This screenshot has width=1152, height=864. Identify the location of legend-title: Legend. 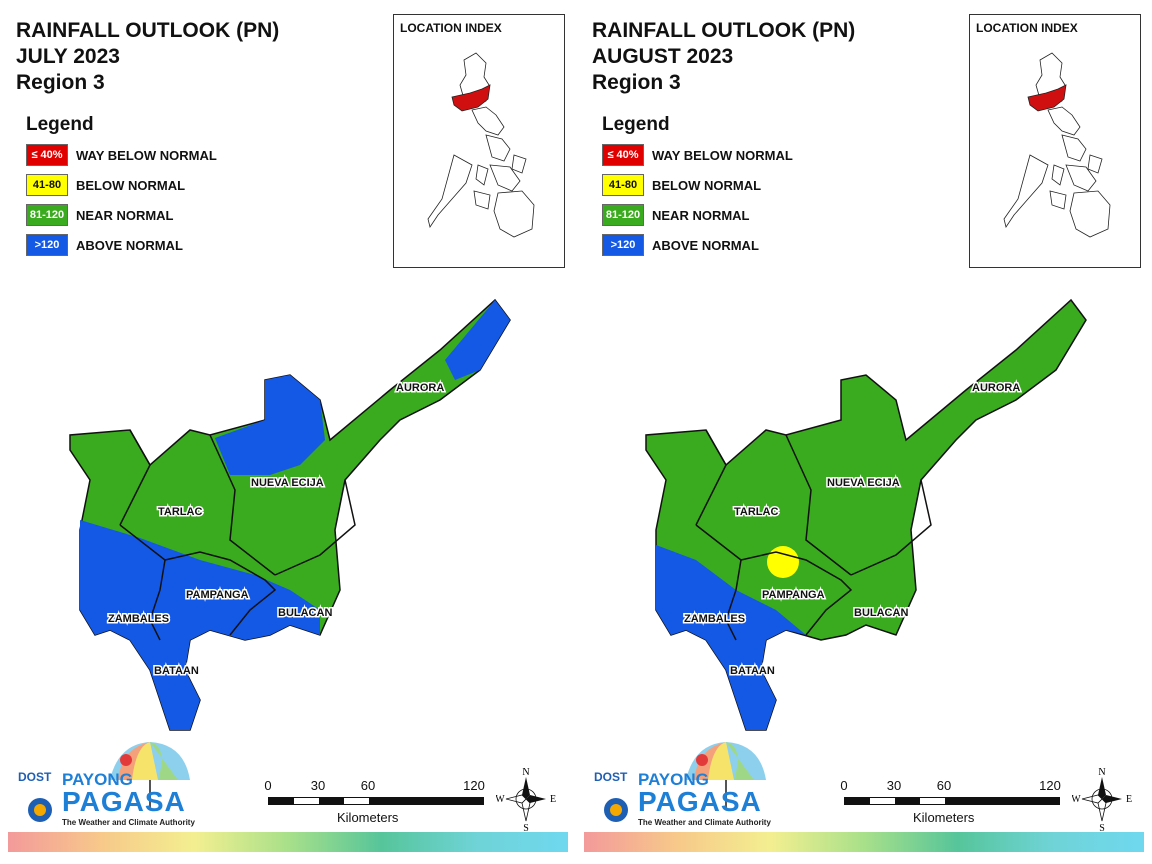
(636, 124).